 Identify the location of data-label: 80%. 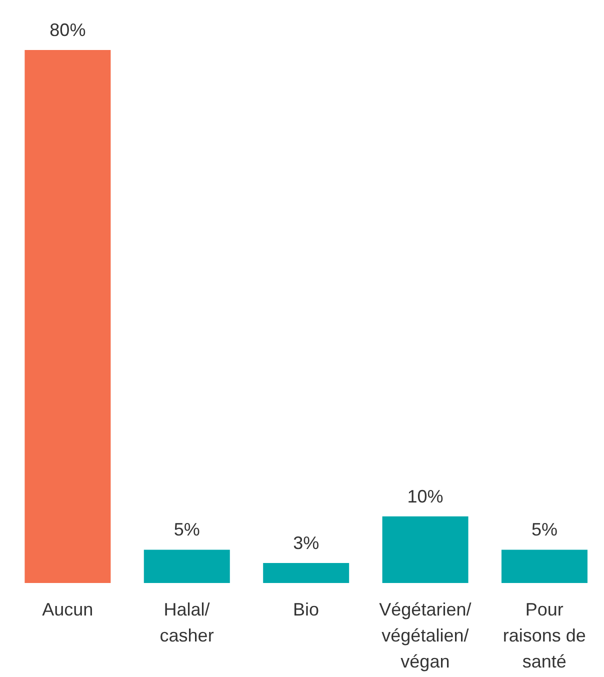
(68, 30).